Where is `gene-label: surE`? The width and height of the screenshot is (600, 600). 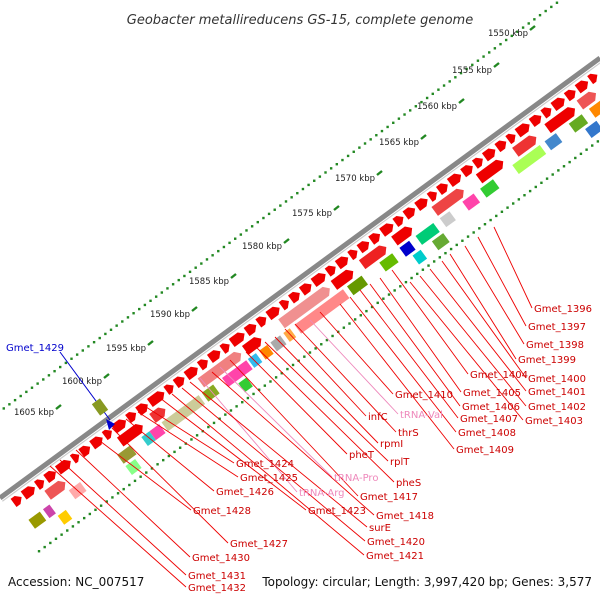
gene-label: surE is located at coordinates (380, 528).